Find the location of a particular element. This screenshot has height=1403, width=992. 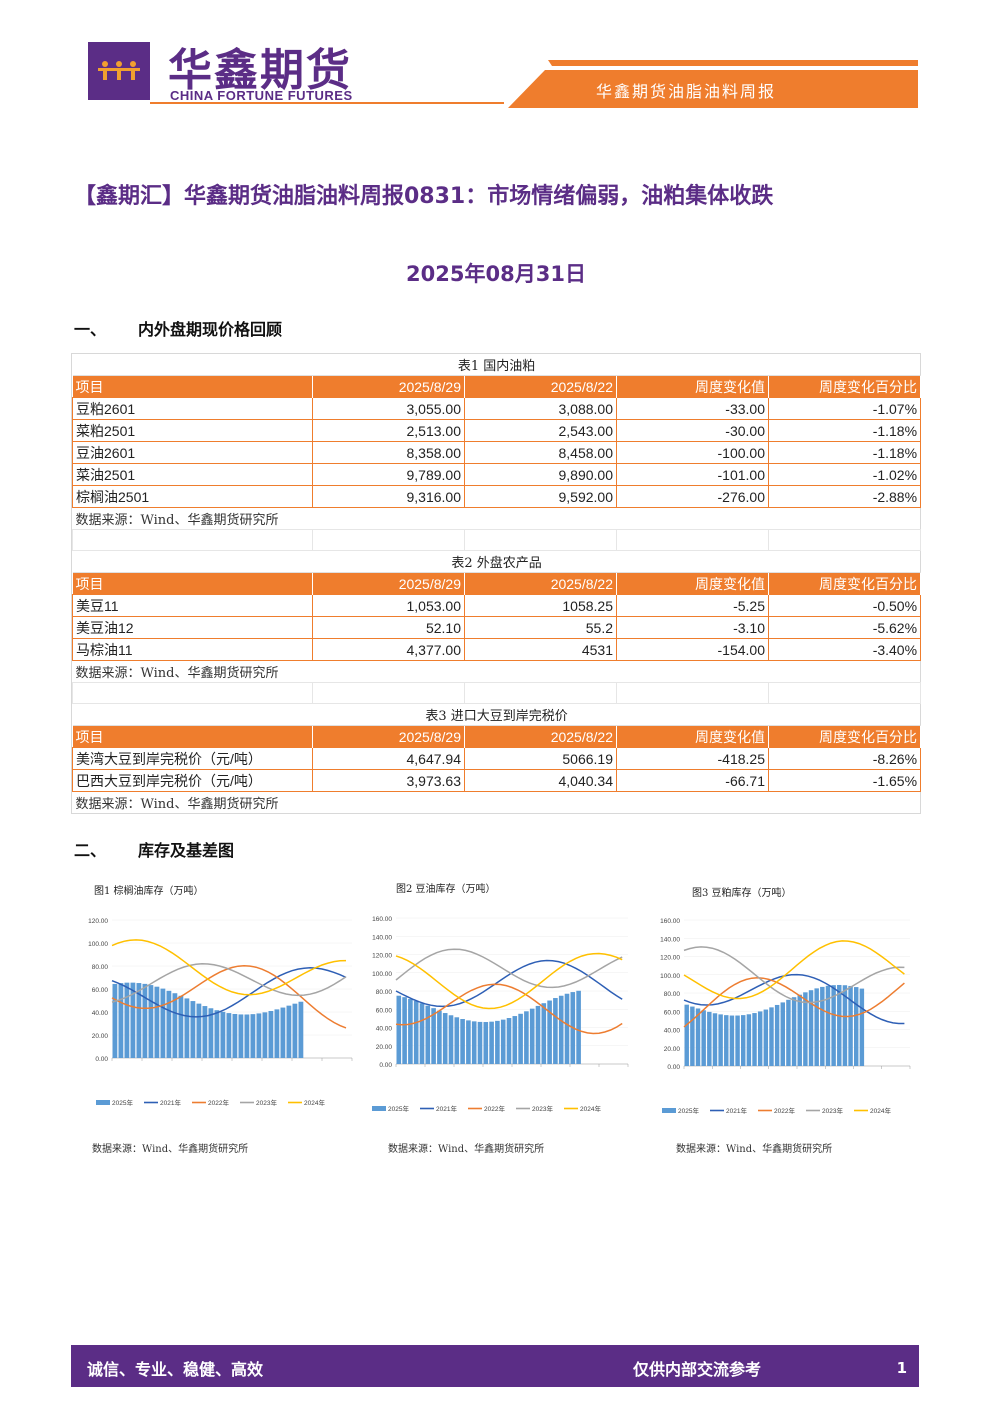

column-header: 2025/8/29 is located at coordinates (388, 583).